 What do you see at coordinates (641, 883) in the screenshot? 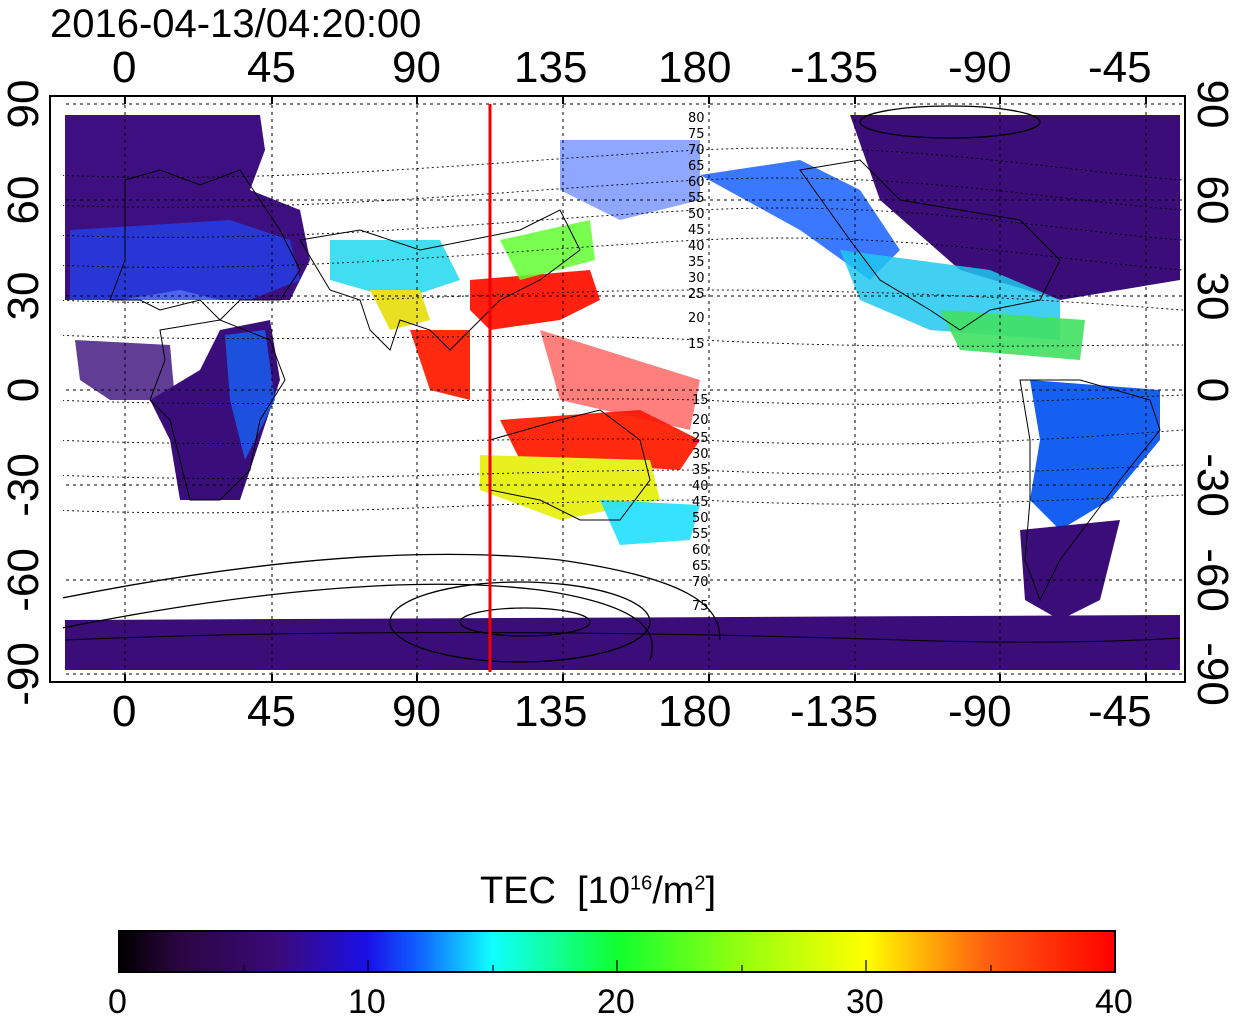
I see `colorbar-unit-exp1: 16` at bounding box center [641, 883].